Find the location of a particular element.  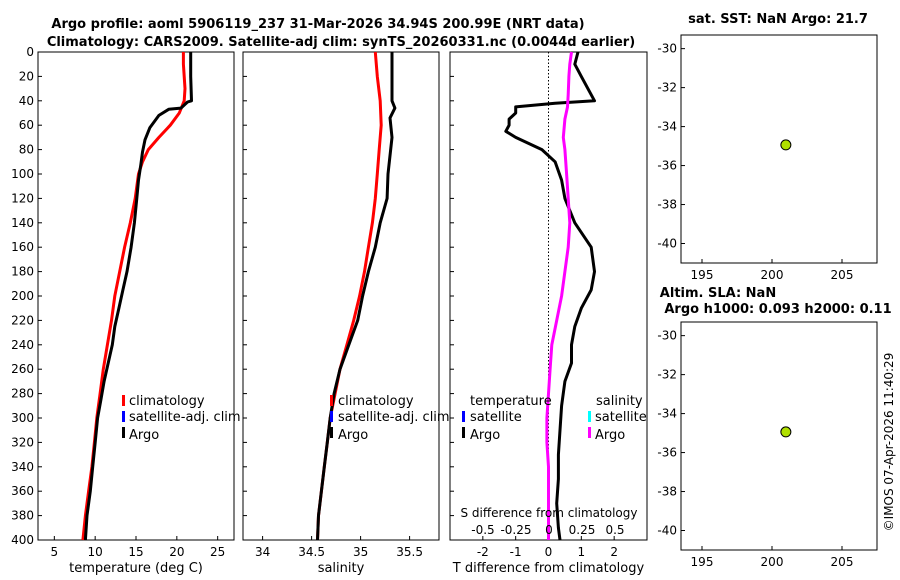

legend-label-t-satellite: satellite is located at coordinates (496, 417).